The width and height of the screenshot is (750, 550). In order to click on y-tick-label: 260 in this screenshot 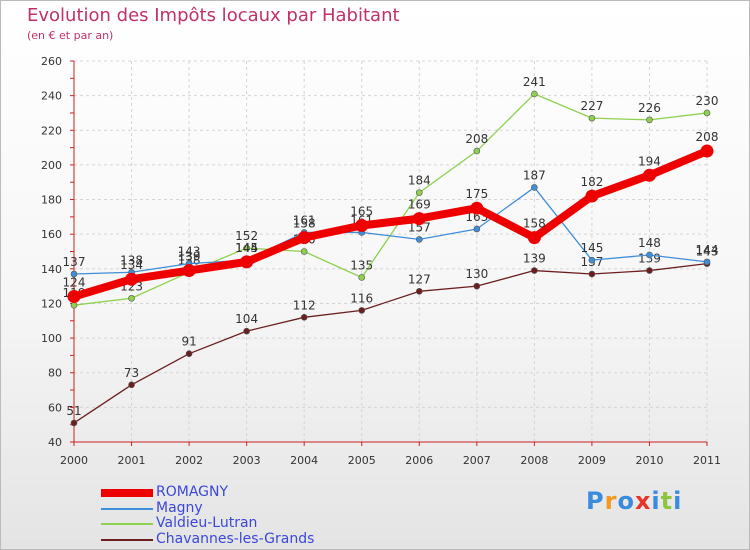, I will do `click(51, 61)`.